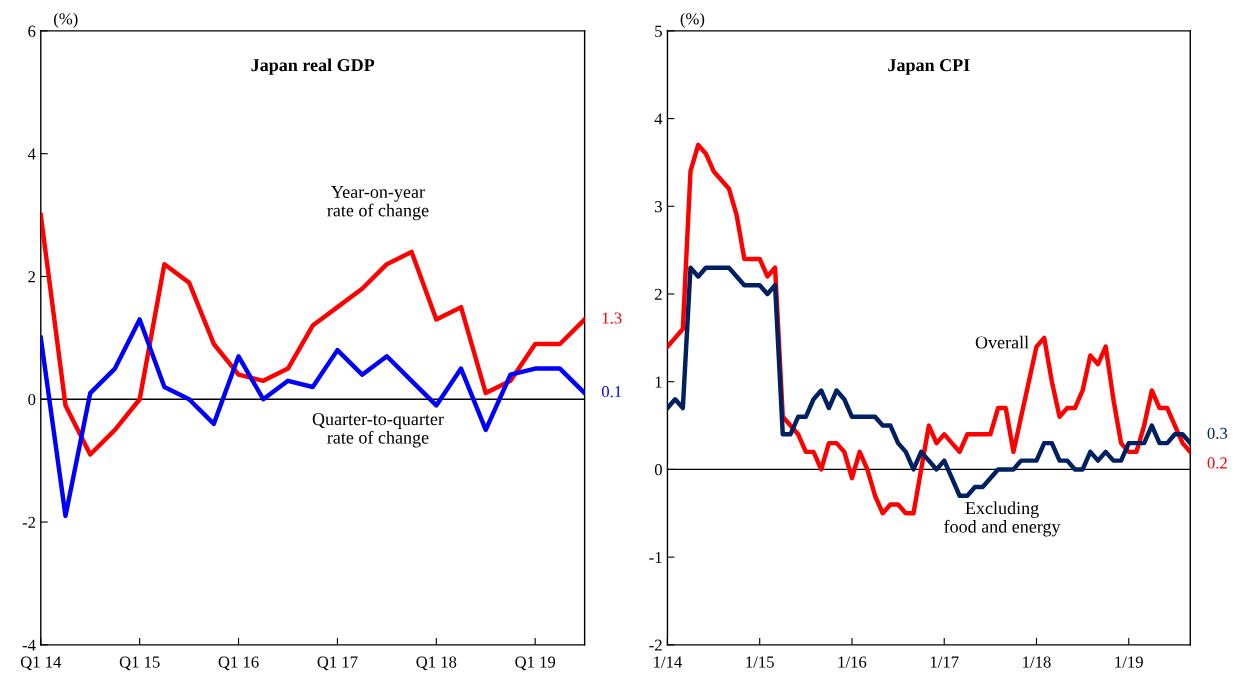 This screenshot has width=1236, height=686. What do you see at coordinates (1002, 342) in the screenshot?
I see `series-label: Overall` at bounding box center [1002, 342].